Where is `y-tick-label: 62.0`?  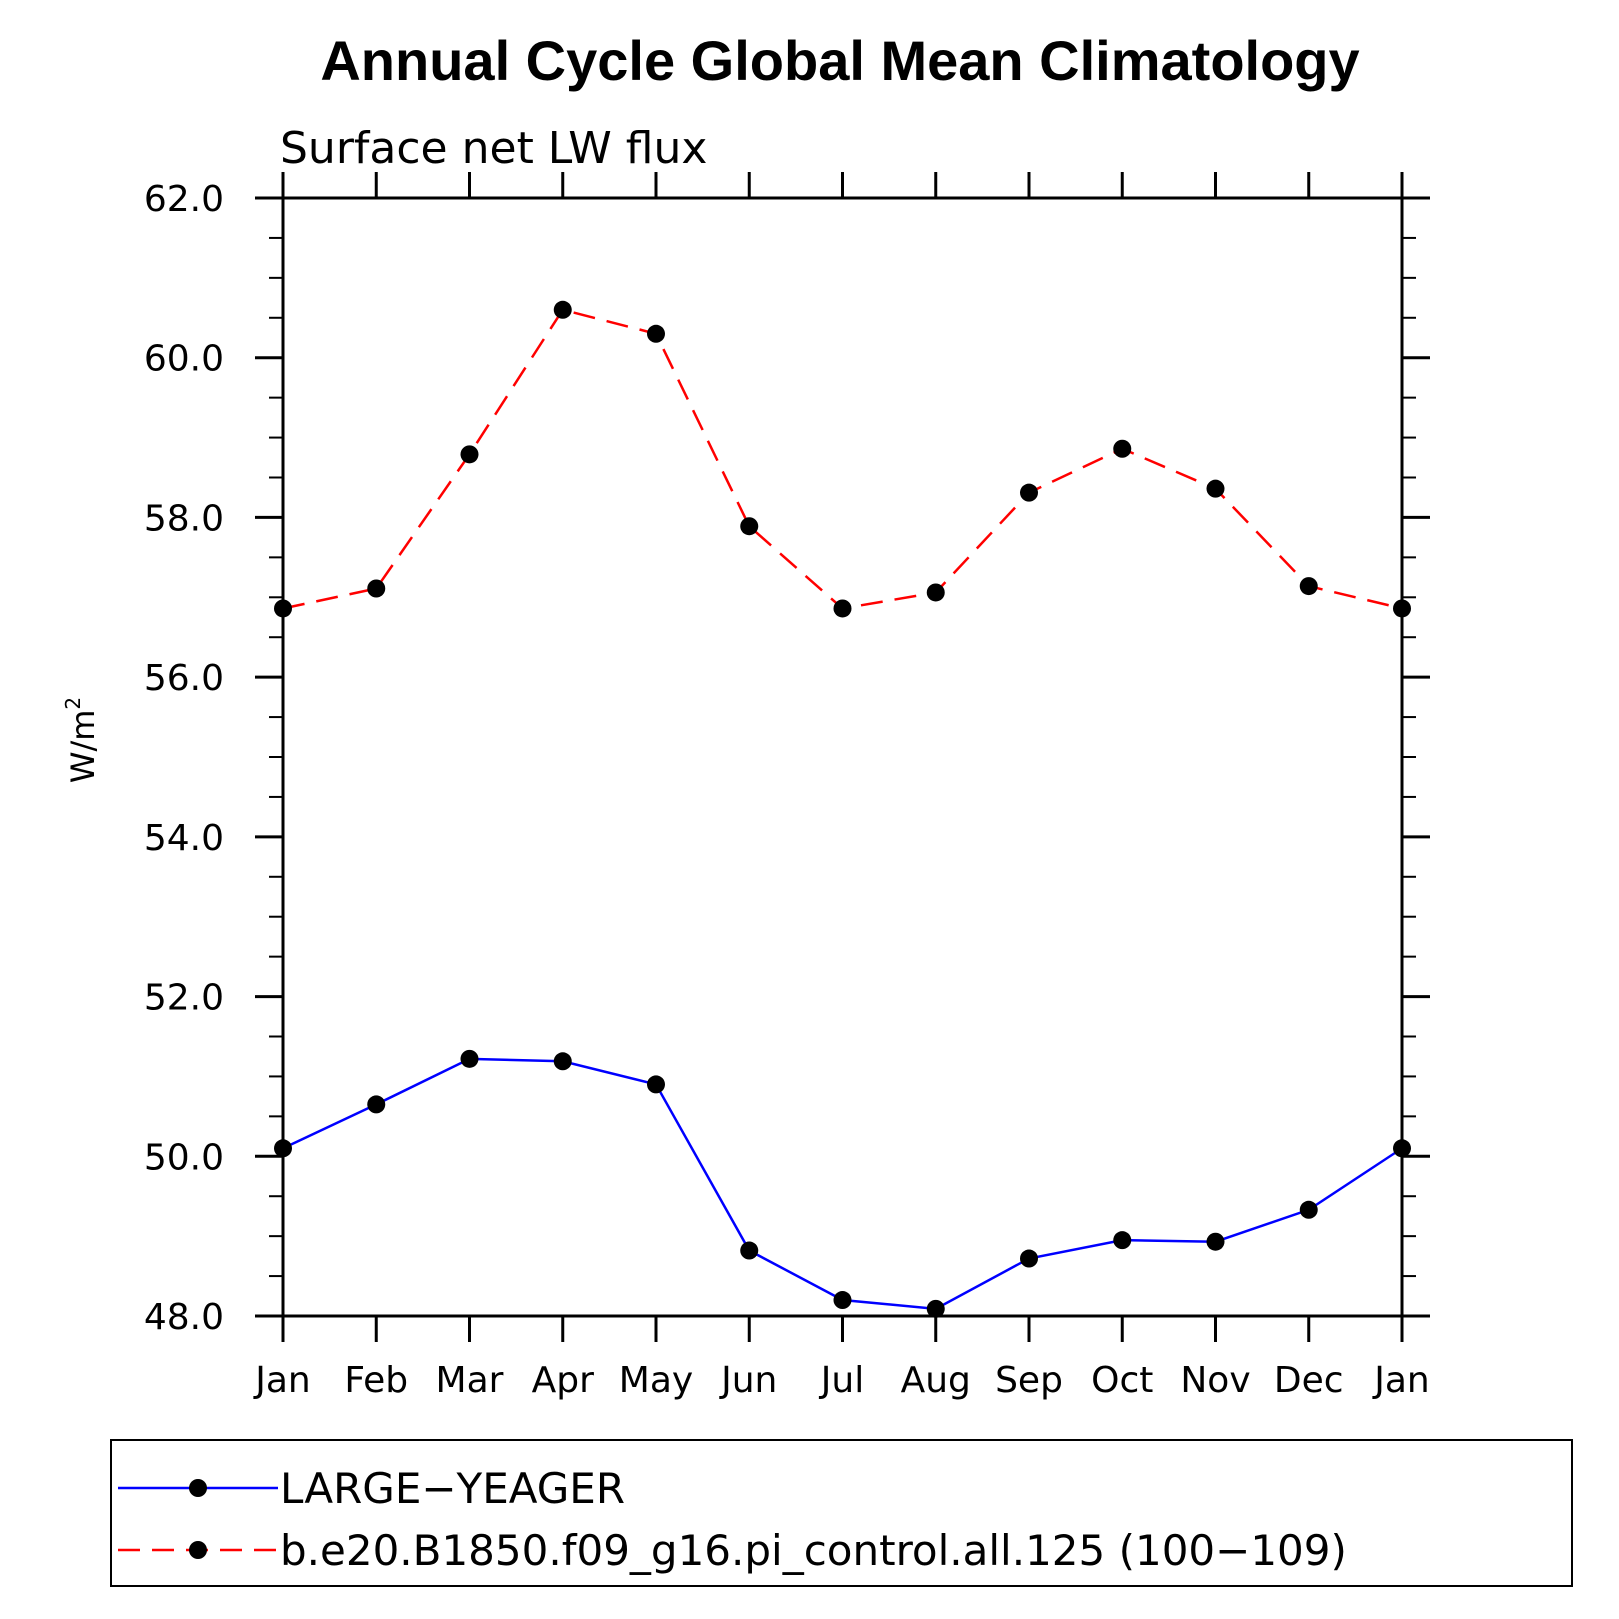
y-tick-label: 62.0 is located at coordinates (184, 199).